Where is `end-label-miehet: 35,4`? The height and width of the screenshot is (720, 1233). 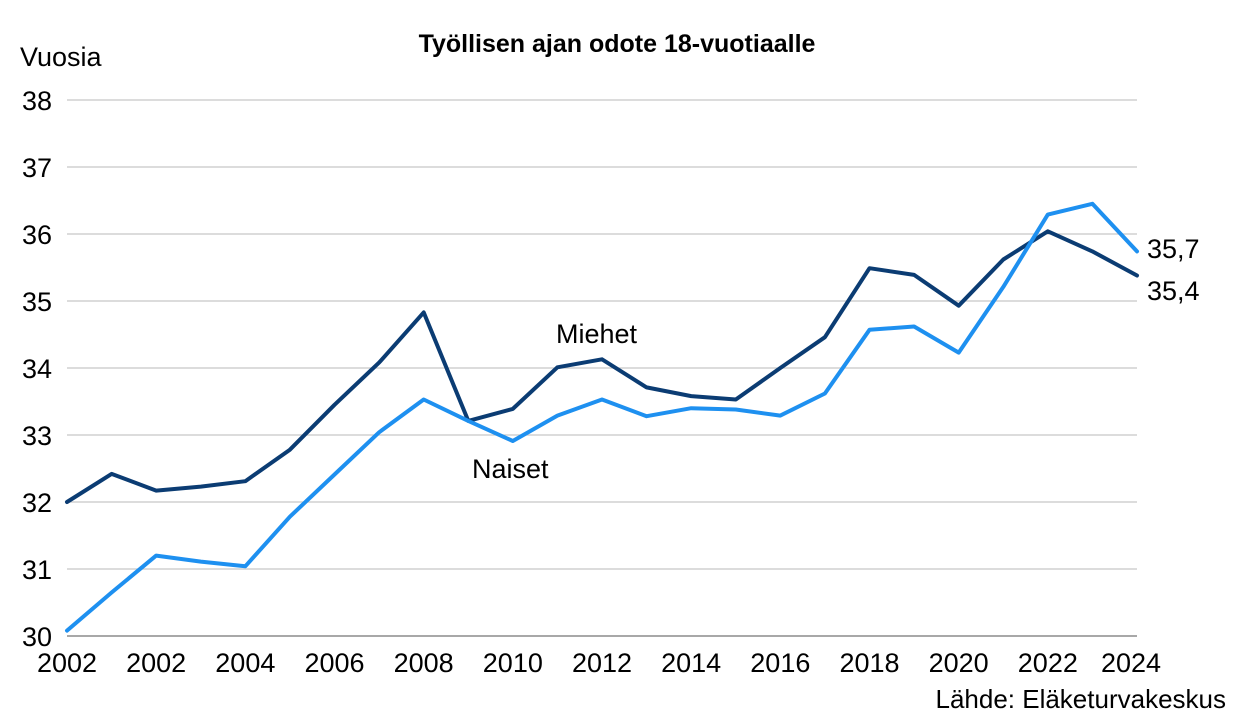
end-label-miehet: 35,4 is located at coordinates (1173, 291).